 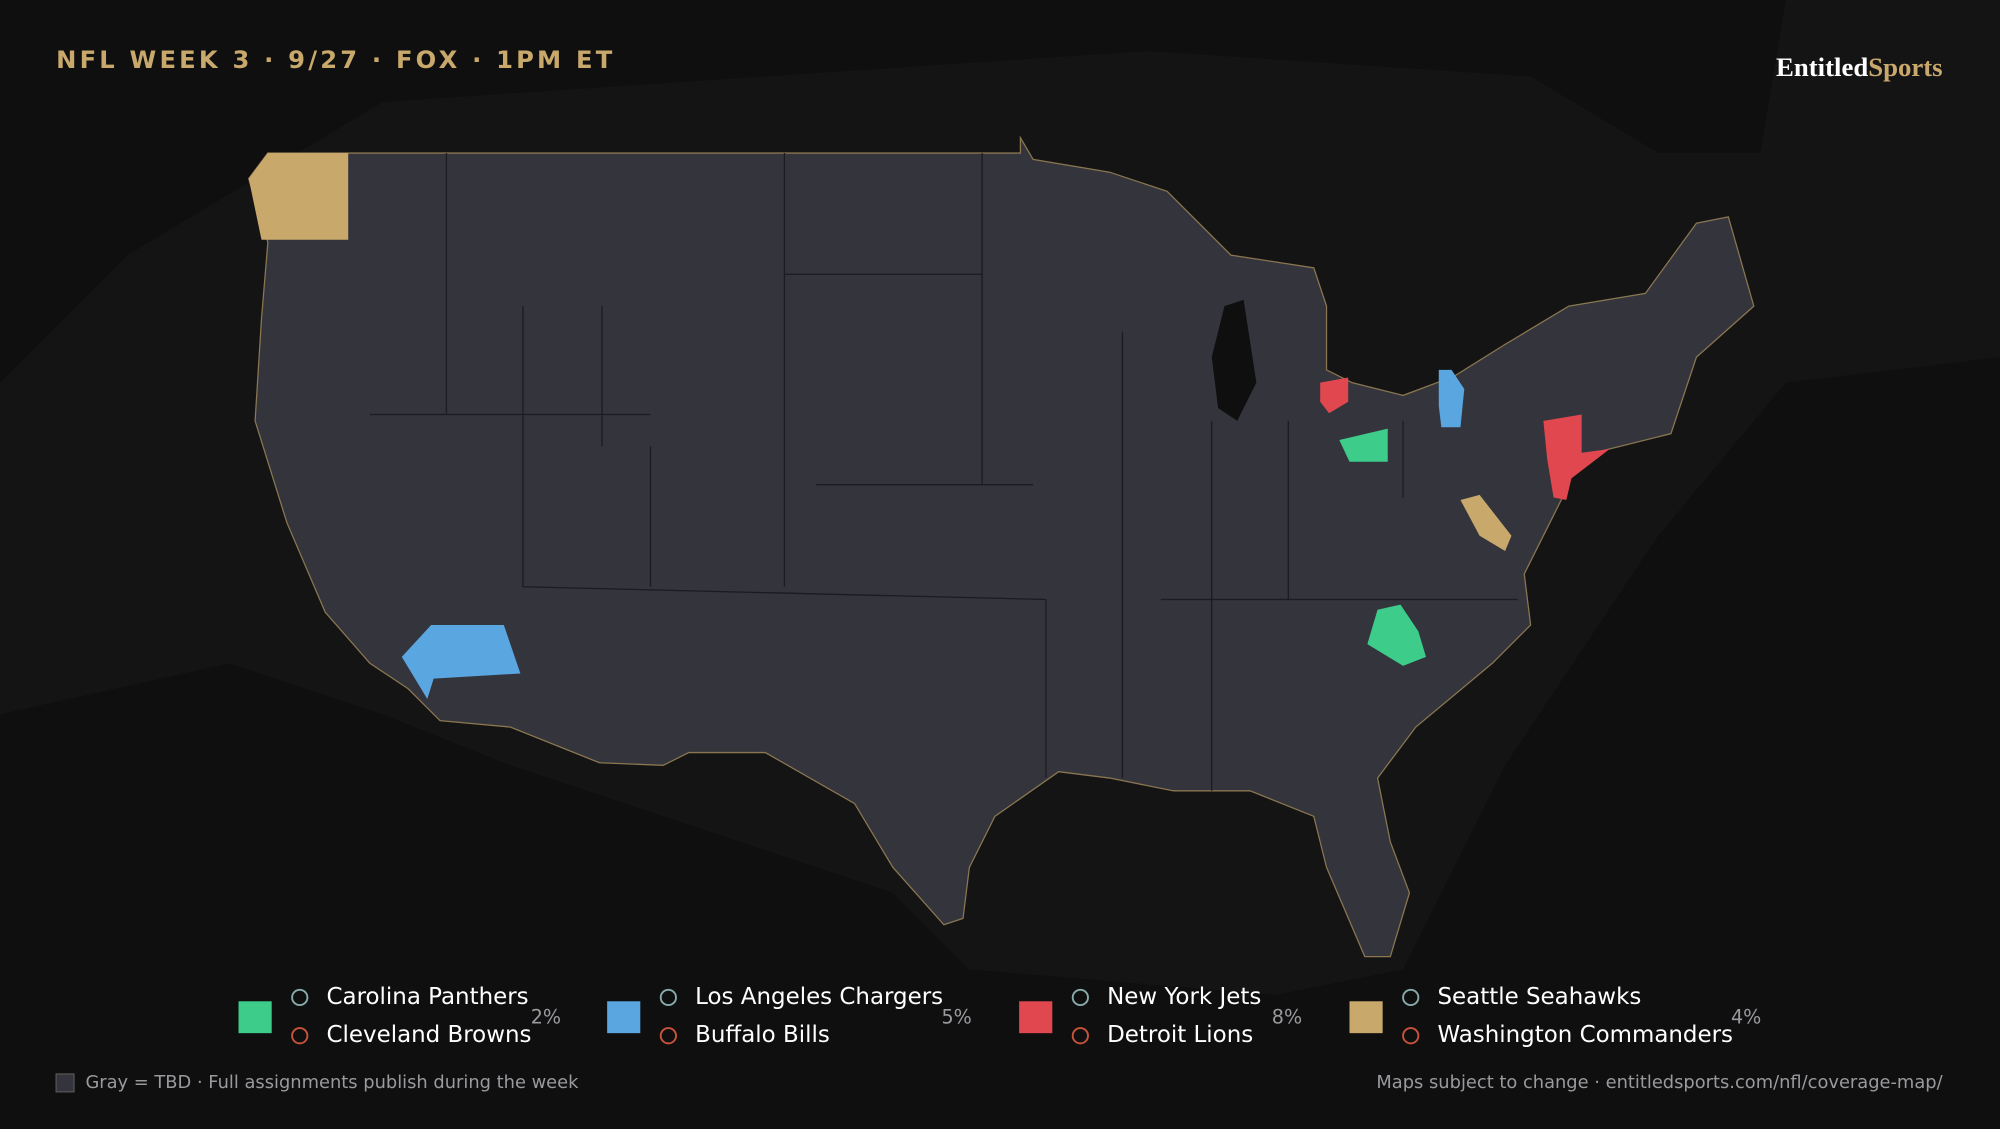 I want to click on team-name: New York Jets, so click(x=1184, y=997).